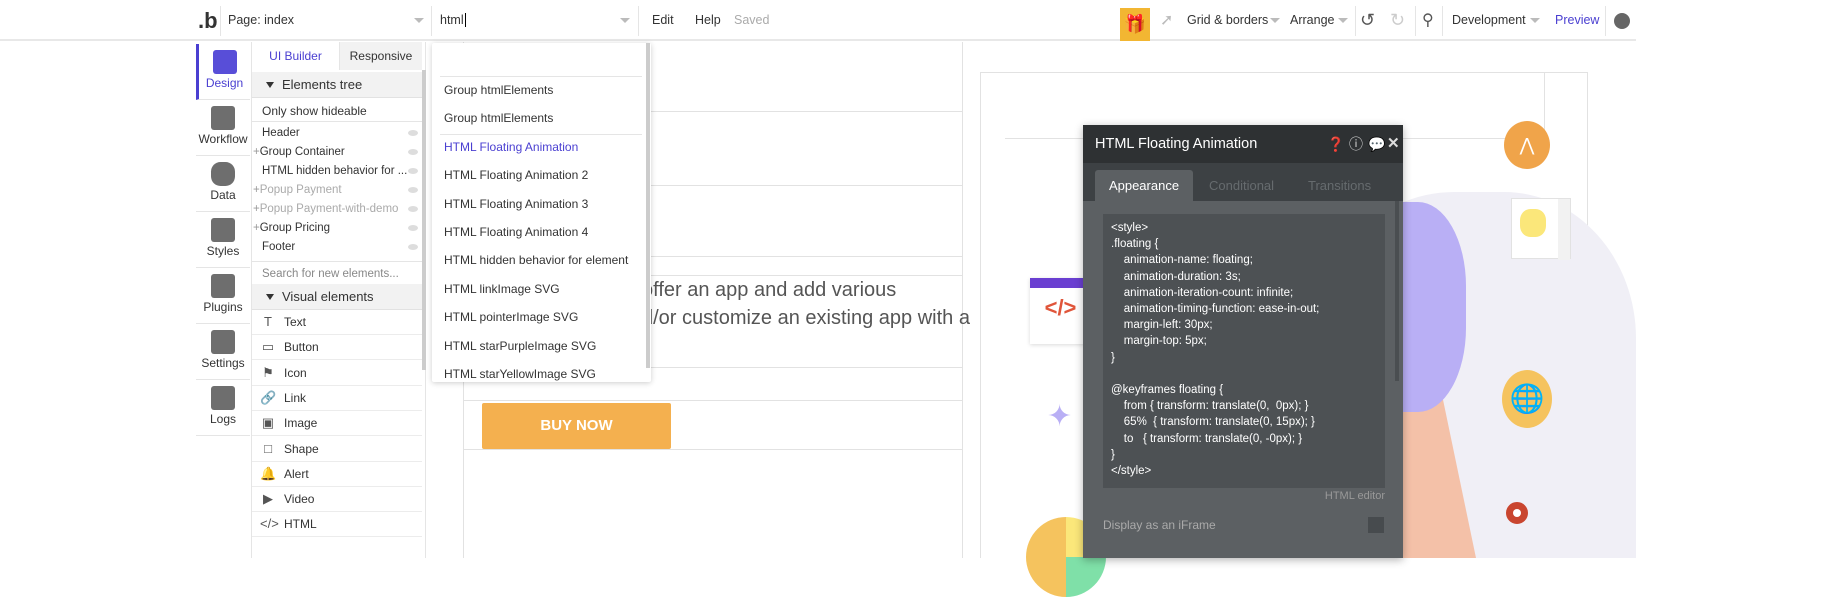 The height and width of the screenshot is (597, 1830). I want to click on dropdown-item: HTML Floating Animation 4, so click(516, 232).